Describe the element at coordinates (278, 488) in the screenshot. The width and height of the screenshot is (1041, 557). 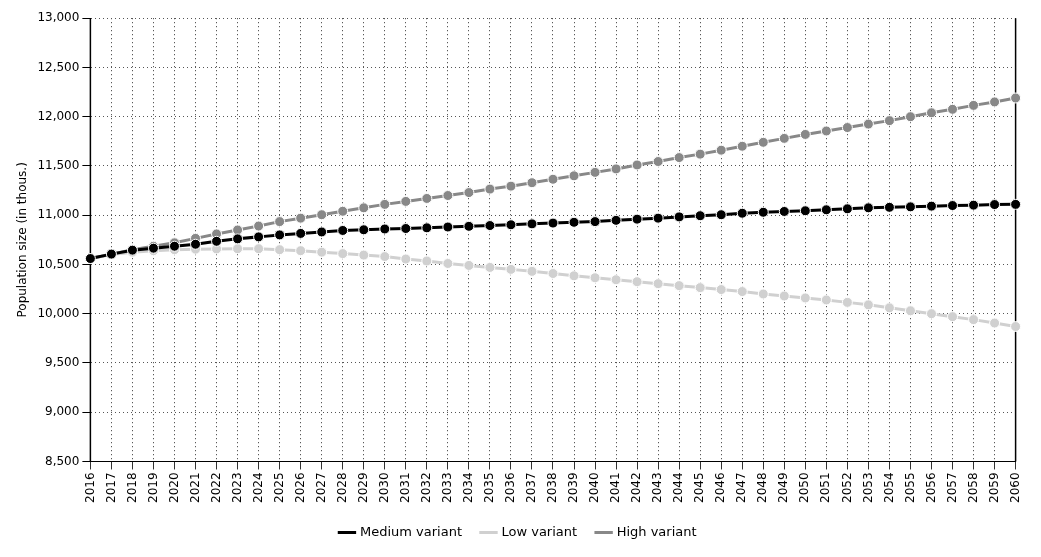
I see `x-tick-label: 2025` at that location.